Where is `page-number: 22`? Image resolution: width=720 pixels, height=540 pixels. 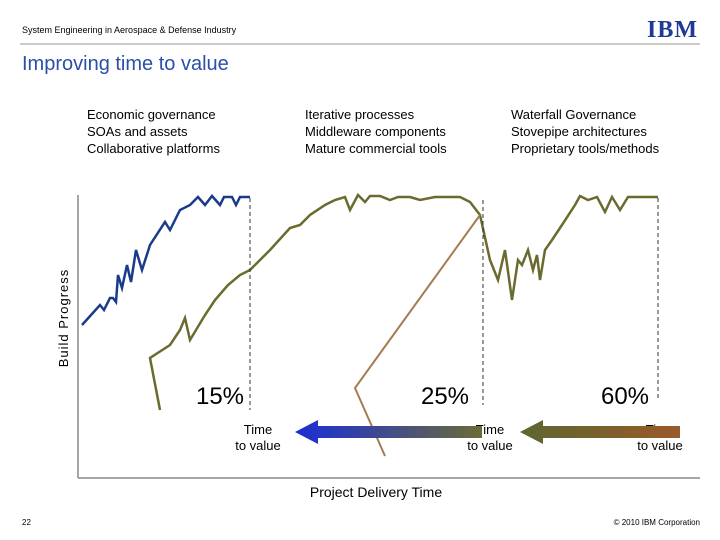
page-number: 22 is located at coordinates (26, 522).